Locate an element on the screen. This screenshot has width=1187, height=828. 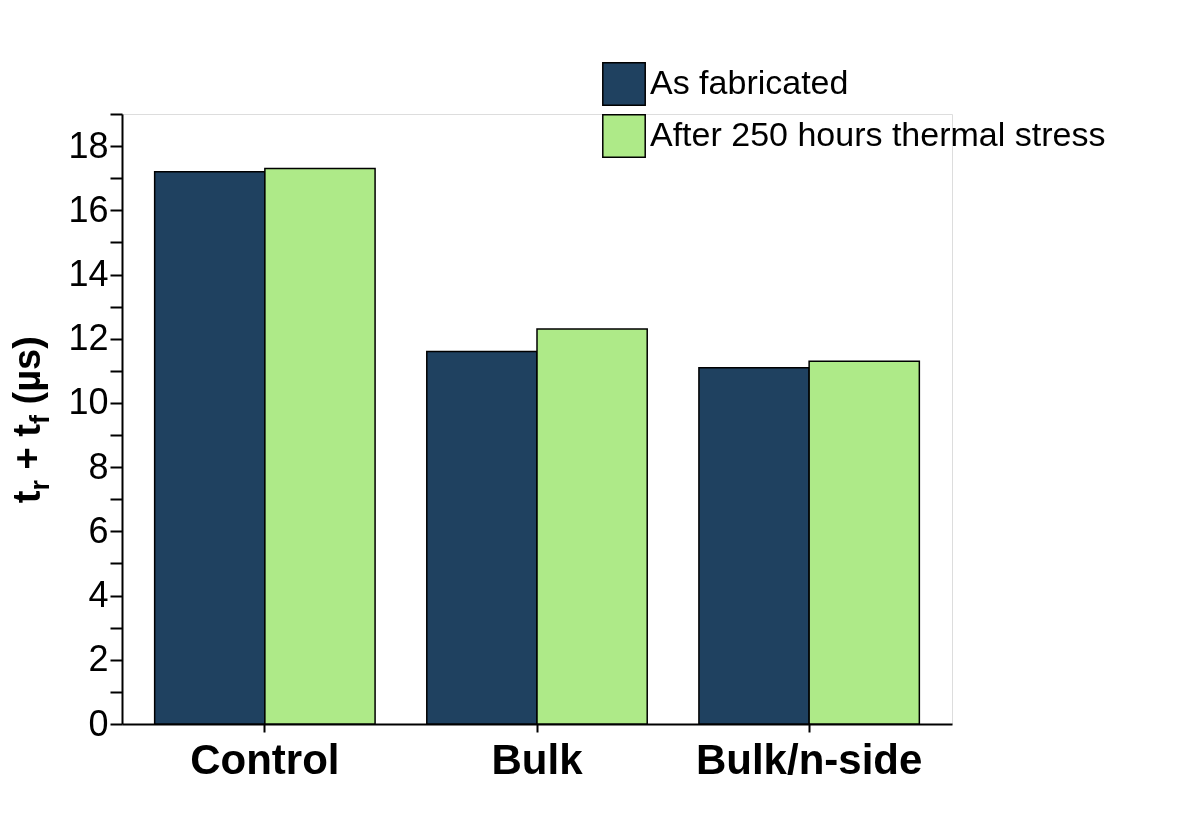
y-tick-label: 12 is located at coordinates (88, 338).